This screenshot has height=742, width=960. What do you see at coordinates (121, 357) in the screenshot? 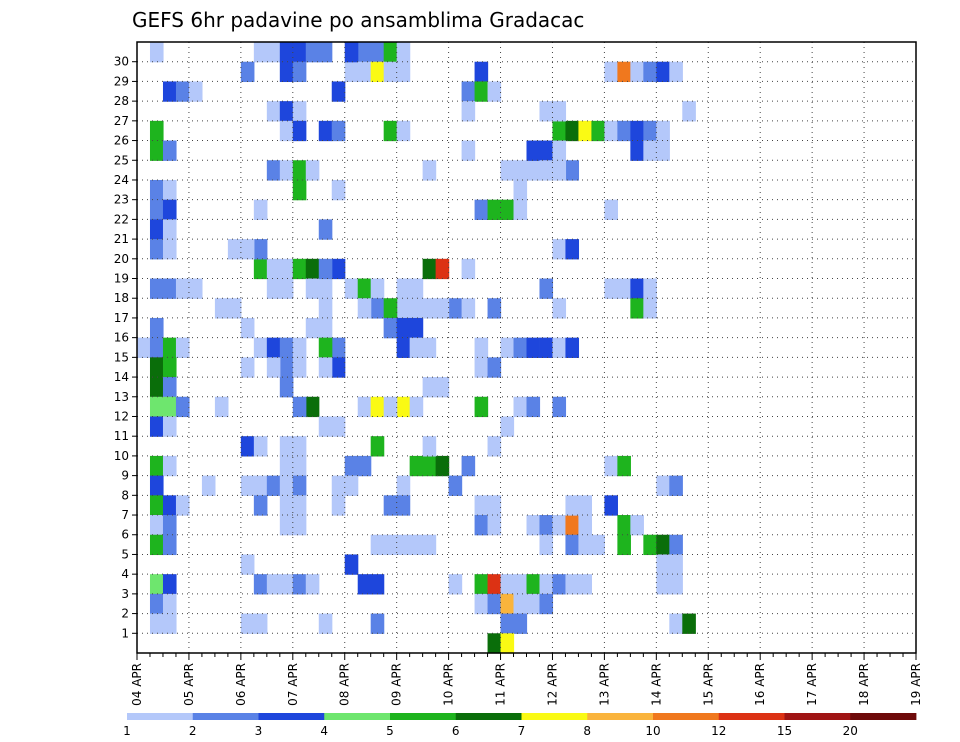
I see `y-tick-label: 15` at bounding box center [121, 357].